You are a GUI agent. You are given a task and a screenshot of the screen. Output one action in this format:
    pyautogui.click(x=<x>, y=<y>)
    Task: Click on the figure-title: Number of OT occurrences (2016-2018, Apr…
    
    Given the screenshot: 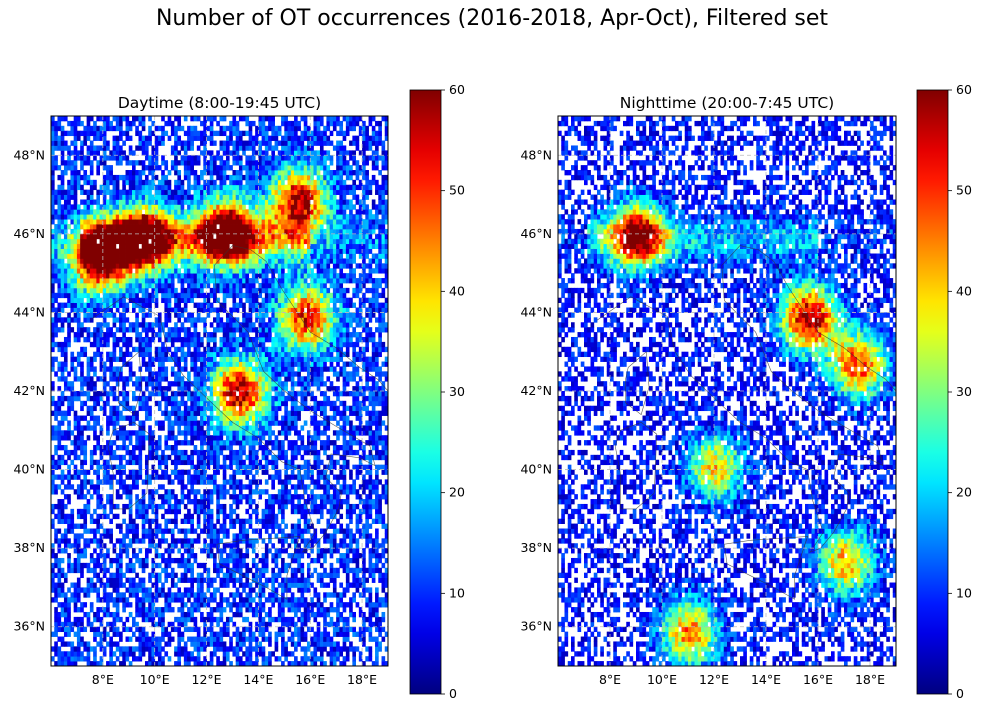 What is the action you would take?
    pyautogui.click(x=492, y=18)
    